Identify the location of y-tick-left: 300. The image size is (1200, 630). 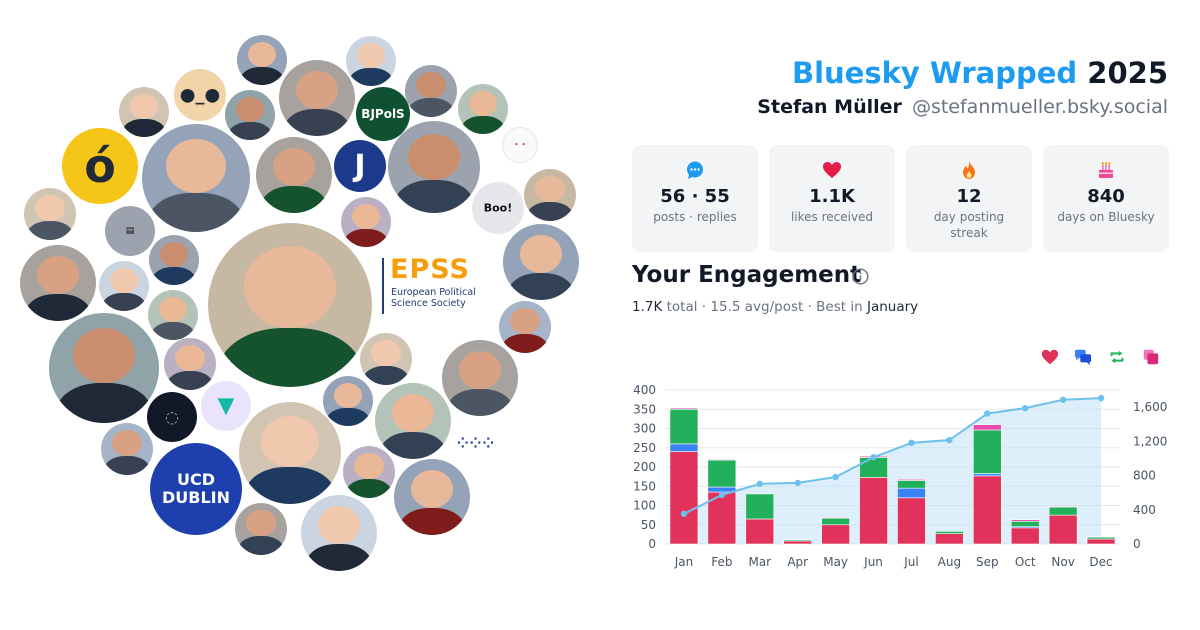
(644, 429).